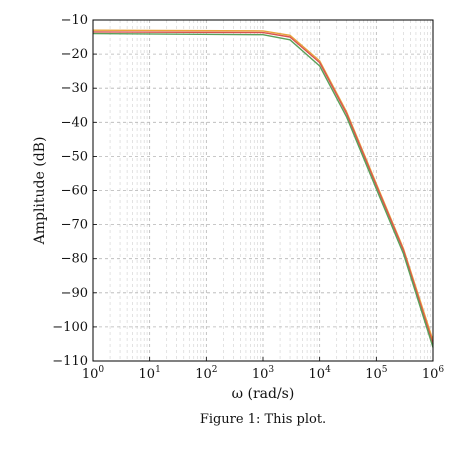 The image size is (474, 454). Describe the element at coordinates (74, 122) in the screenshot. I see `y-tick-label: −40` at that location.